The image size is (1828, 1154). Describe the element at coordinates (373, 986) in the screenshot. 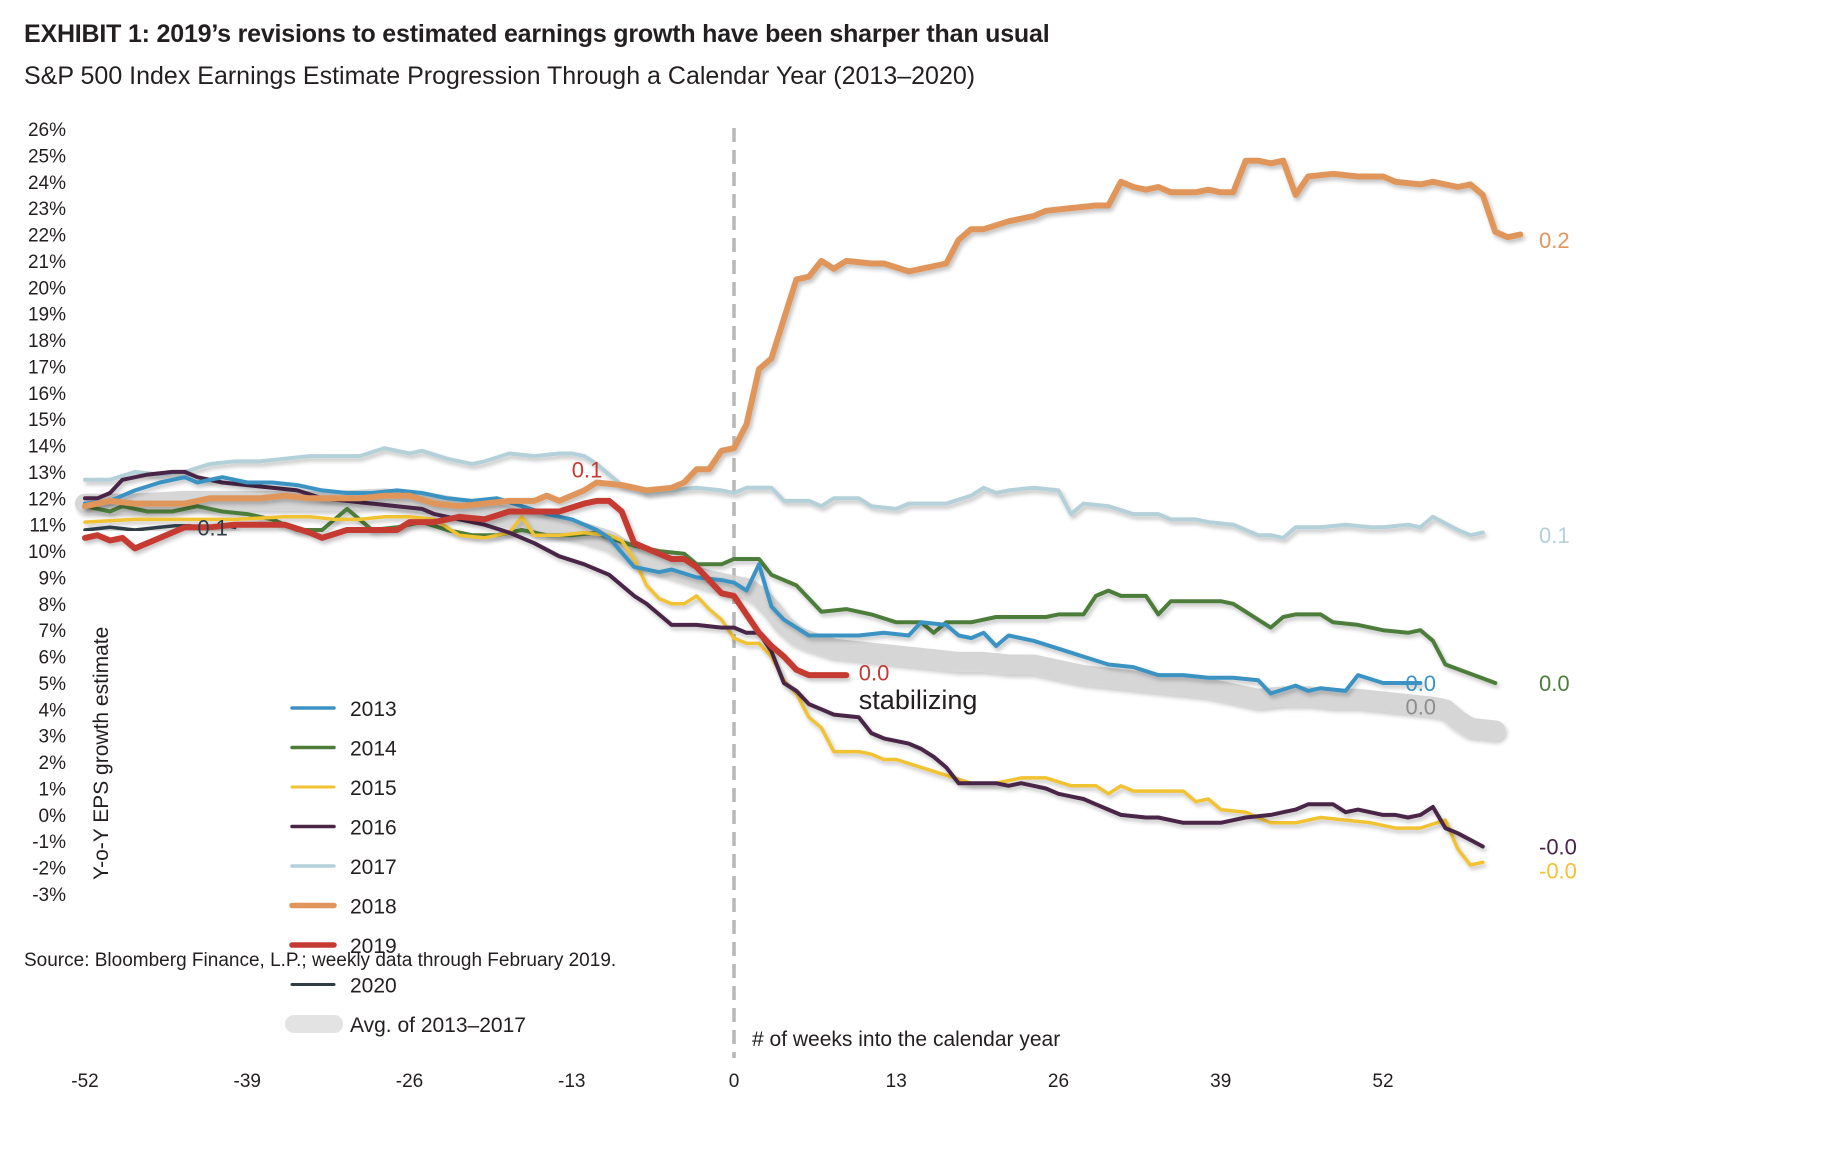

I see `legend-label: 2020` at that location.